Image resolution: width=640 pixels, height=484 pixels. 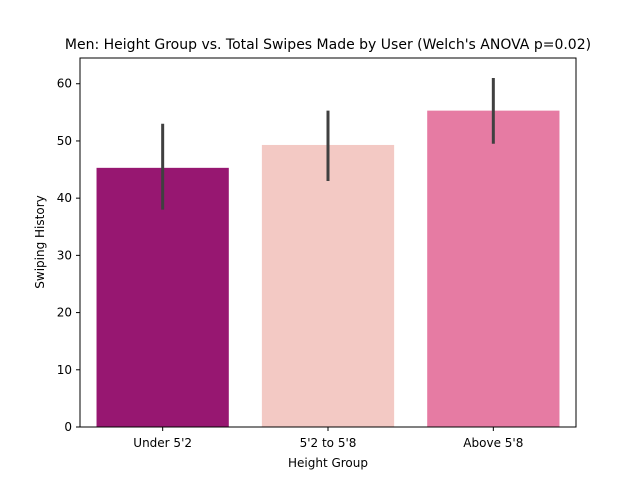 What do you see at coordinates (68, 427) in the screenshot?
I see `y-tick-label-0: 0` at bounding box center [68, 427].